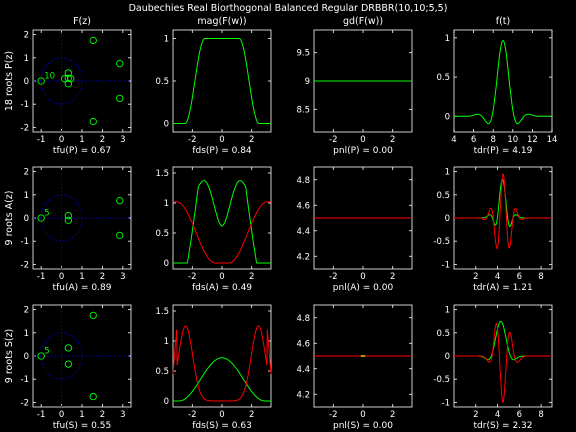 The height and width of the screenshot is (432, 576). What do you see at coordinates (82, 151) in the screenshot?
I see `x-axis-label: tfu(P) = 0.67` at bounding box center [82, 151].